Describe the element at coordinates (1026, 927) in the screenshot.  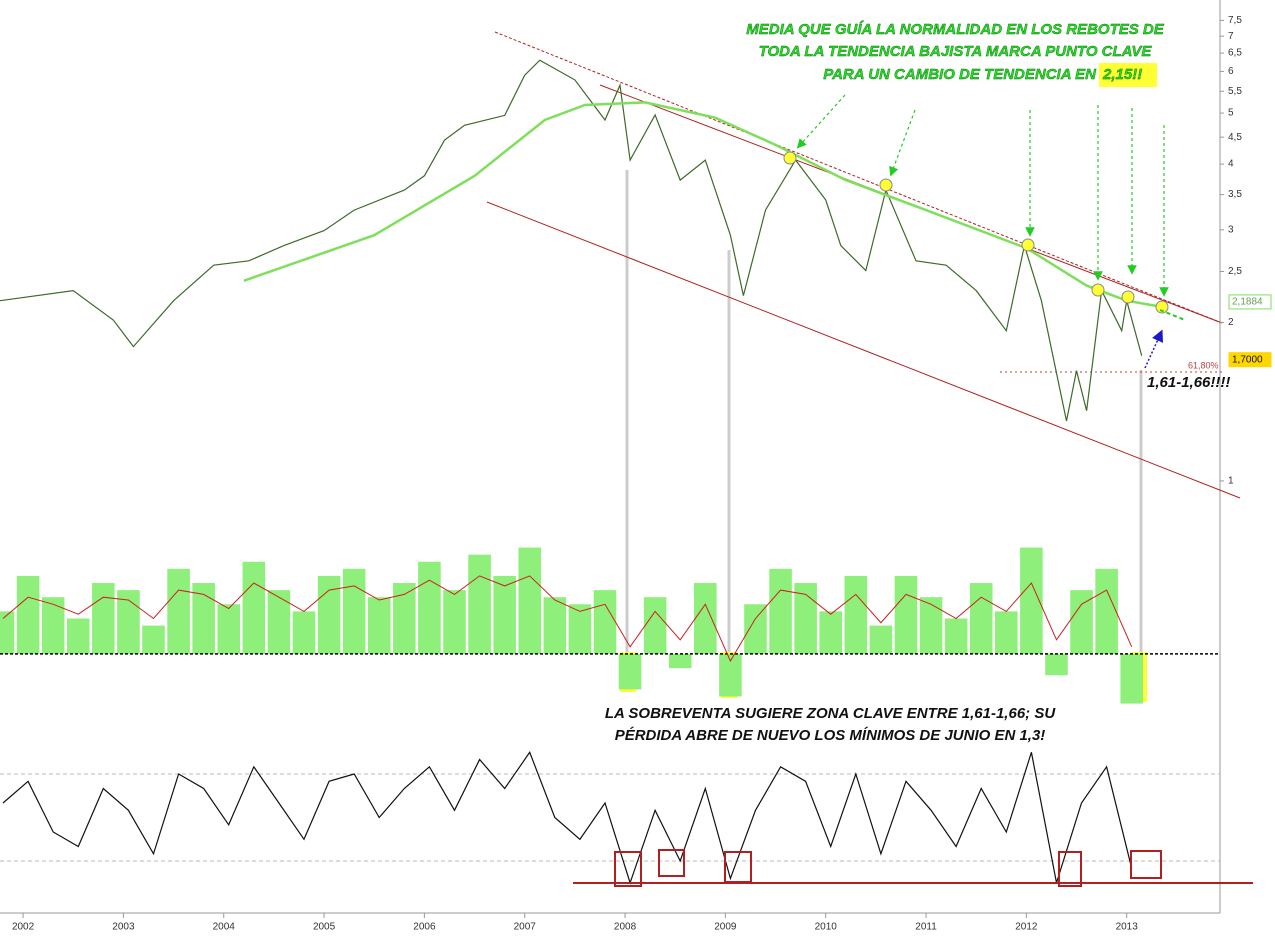
I see `x-tick-label: 2012` at that location.